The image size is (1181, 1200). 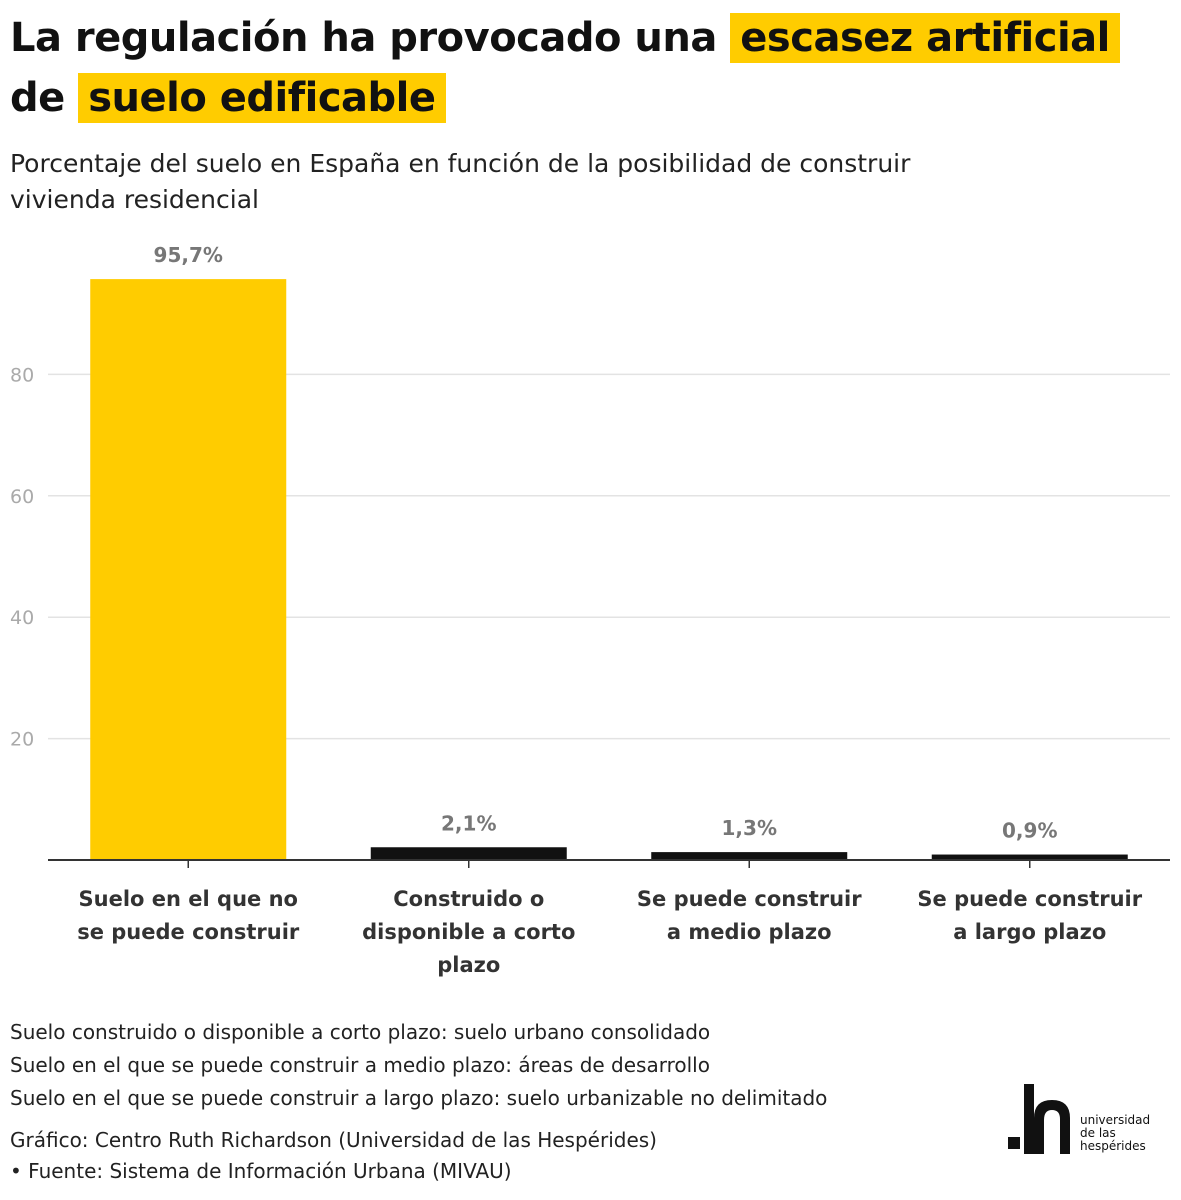 What do you see at coordinates (188, 932) in the screenshot?
I see `x-category-label-line: se puede construir` at bounding box center [188, 932].